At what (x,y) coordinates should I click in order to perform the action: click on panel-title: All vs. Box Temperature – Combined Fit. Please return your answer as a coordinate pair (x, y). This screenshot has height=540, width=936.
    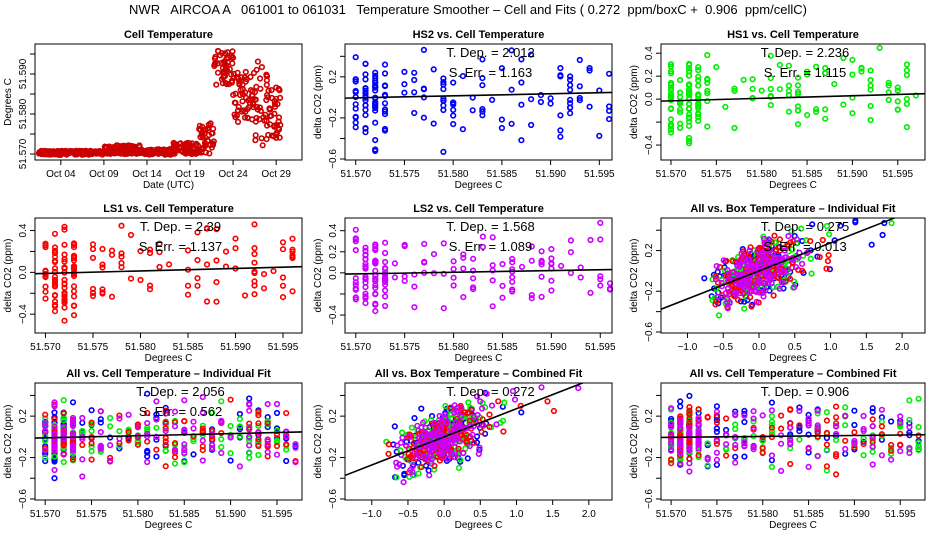
    Looking at the image, I should click on (479, 374).